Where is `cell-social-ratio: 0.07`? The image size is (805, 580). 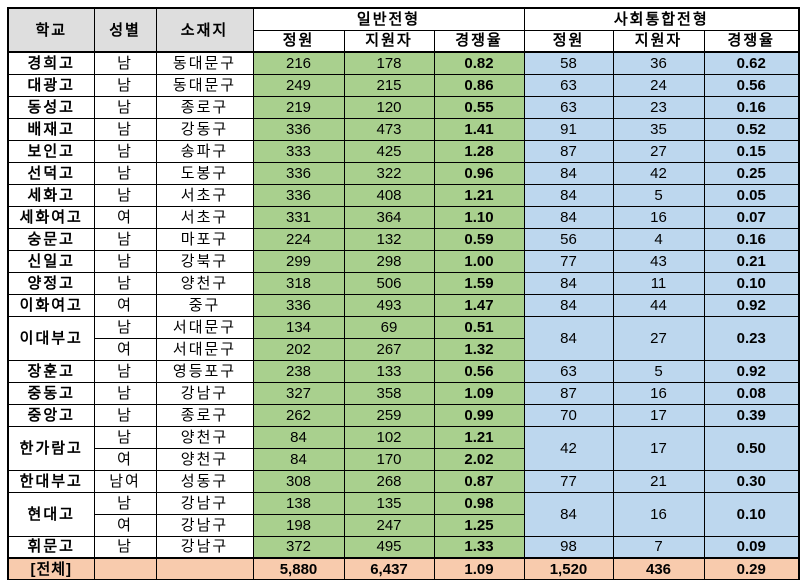 cell-social-ratio: 0.07 is located at coordinates (751, 217).